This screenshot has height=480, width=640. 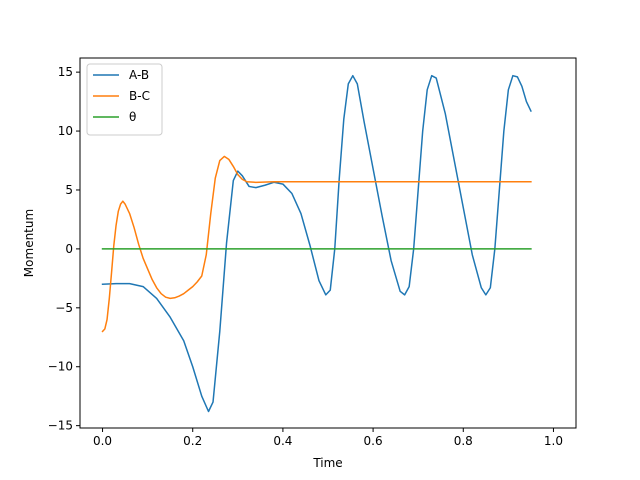 What do you see at coordinates (192, 441) in the screenshot?
I see `x-tick-label: 0.2` at bounding box center [192, 441].